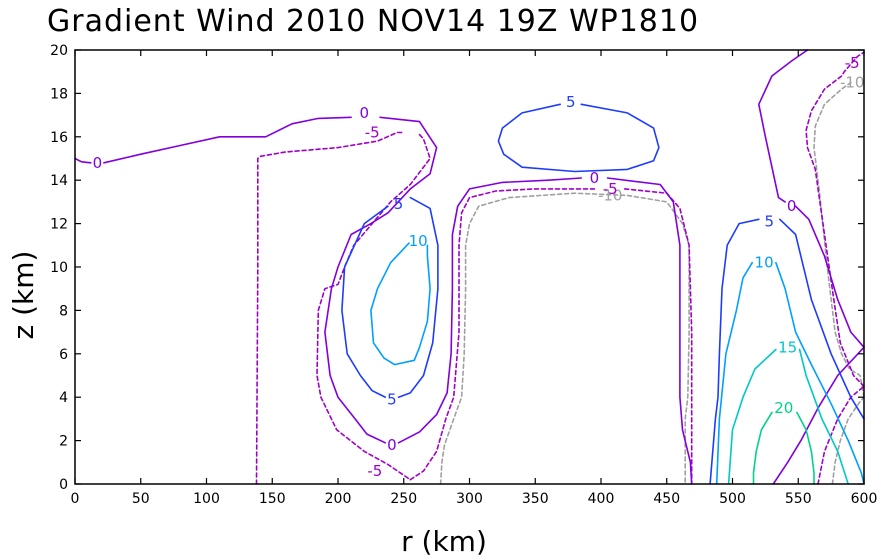 Image resolution: width=879 pixels, height=559 pixels. I want to click on x-tick-label: 500, so click(732, 499).